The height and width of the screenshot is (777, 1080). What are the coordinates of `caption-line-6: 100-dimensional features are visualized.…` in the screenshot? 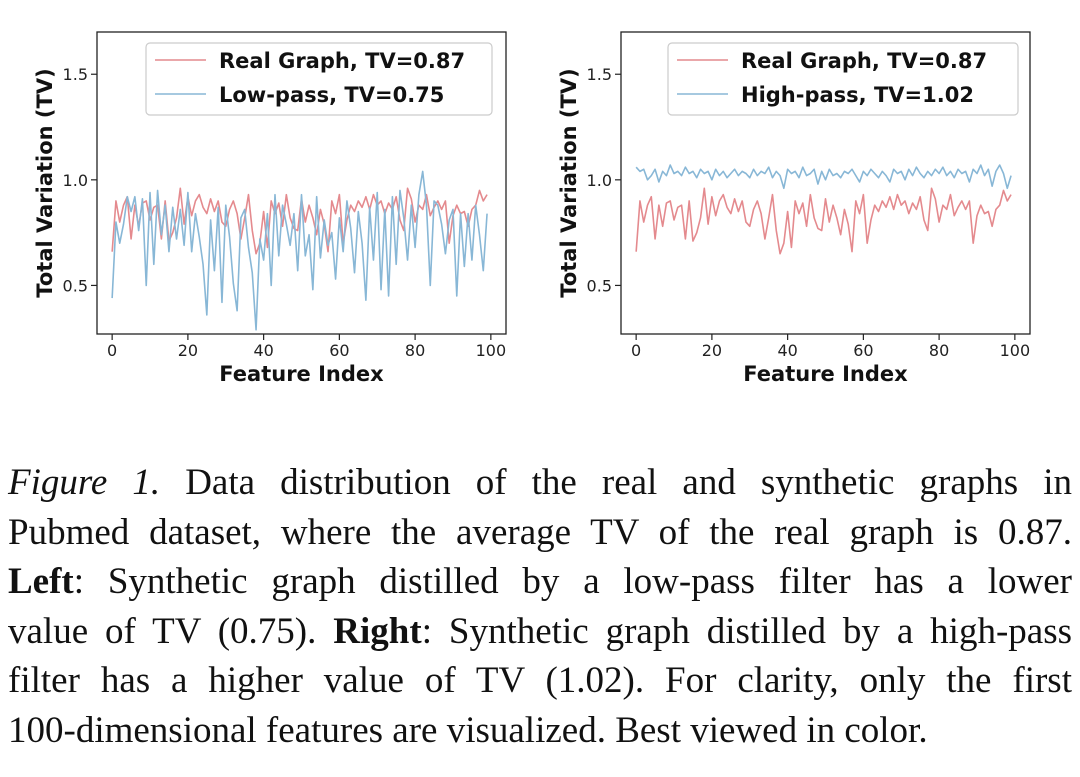 It's located at (468, 730).